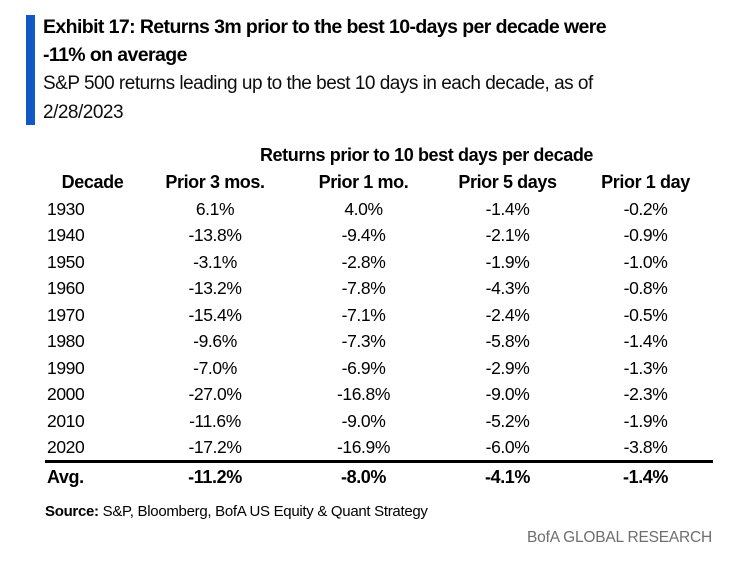 Image resolution: width=730 pixels, height=566 pixels. What do you see at coordinates (645, 476) in the screenshot?
I see `avg-value-prior-1-day: -1.4%` at bounding box center [645, 476].